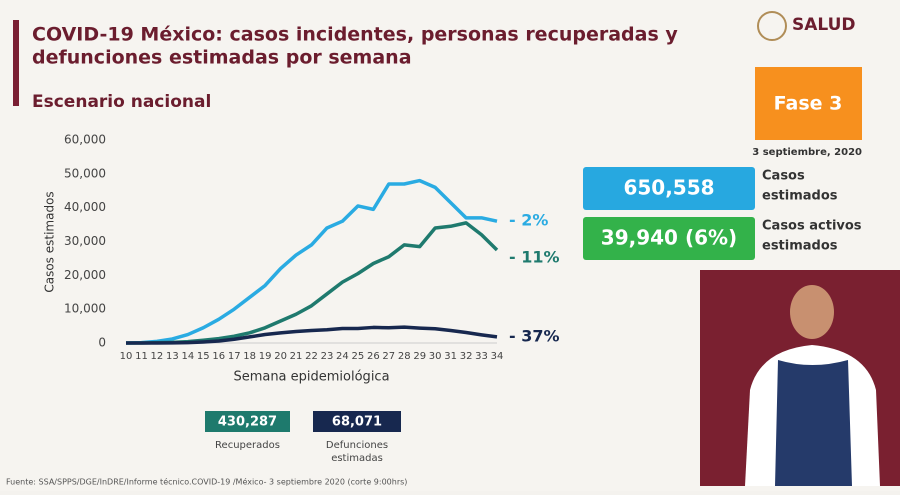 This screenshot has width=900, height=495. What do you see at coordinates (157, 356) in the screenshot?
I see `x-tick-label: 12` at bounding box center [157, 356].